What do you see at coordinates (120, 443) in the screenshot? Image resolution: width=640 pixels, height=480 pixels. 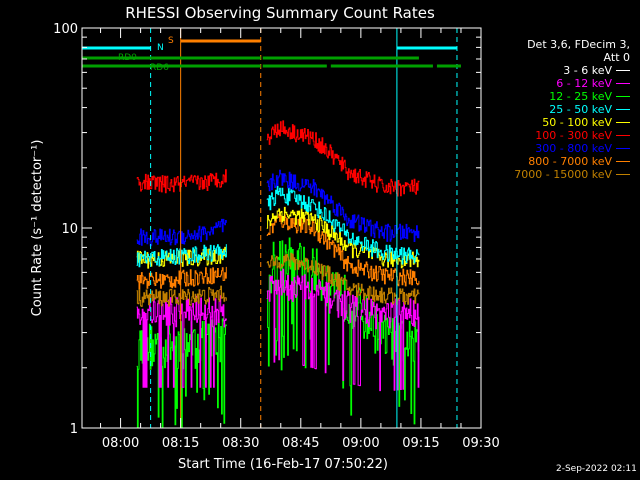 I see `x-tick-label-1: 08:00` at bounding box center [120, 443].